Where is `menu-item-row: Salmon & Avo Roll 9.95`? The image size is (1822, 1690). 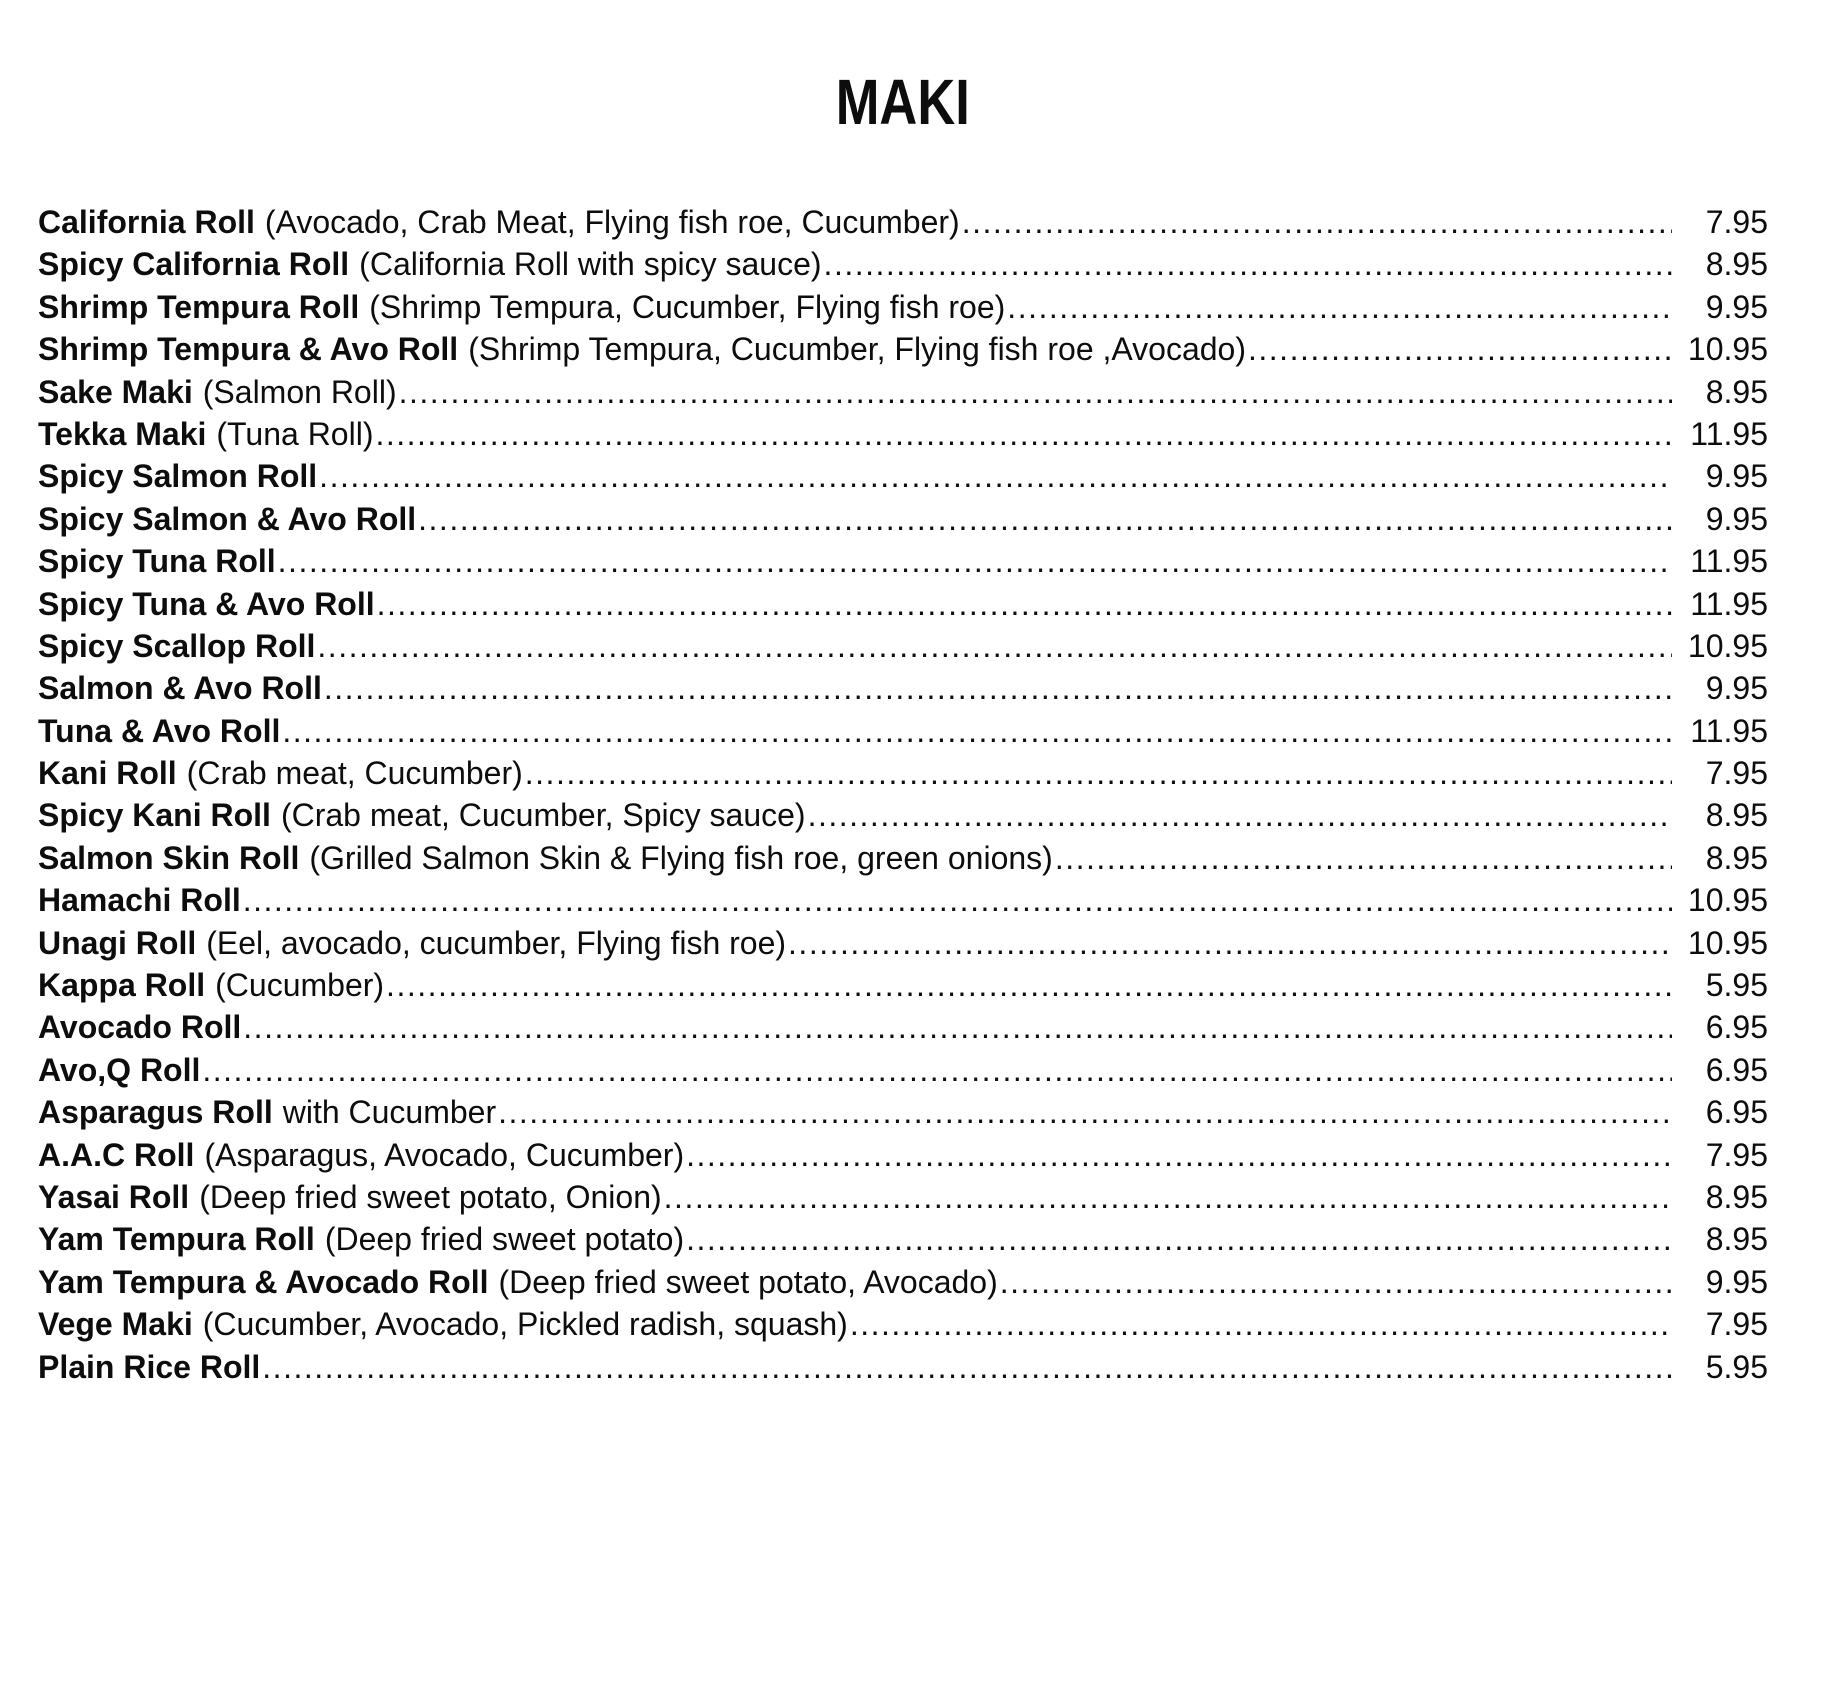
menu-item-row: Salmon & Avo Roll 9.95 is located at coordinates (903, 691).